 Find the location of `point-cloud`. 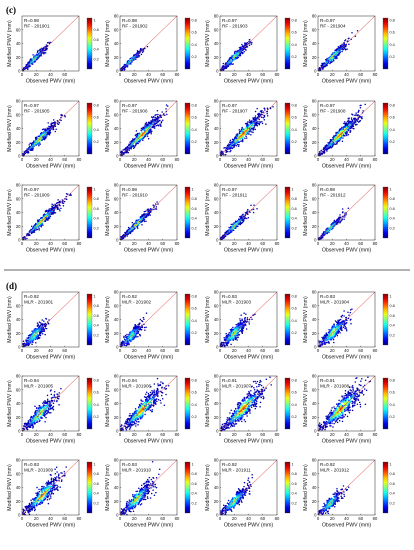

point-cloud is located at coordinates (239, 222).